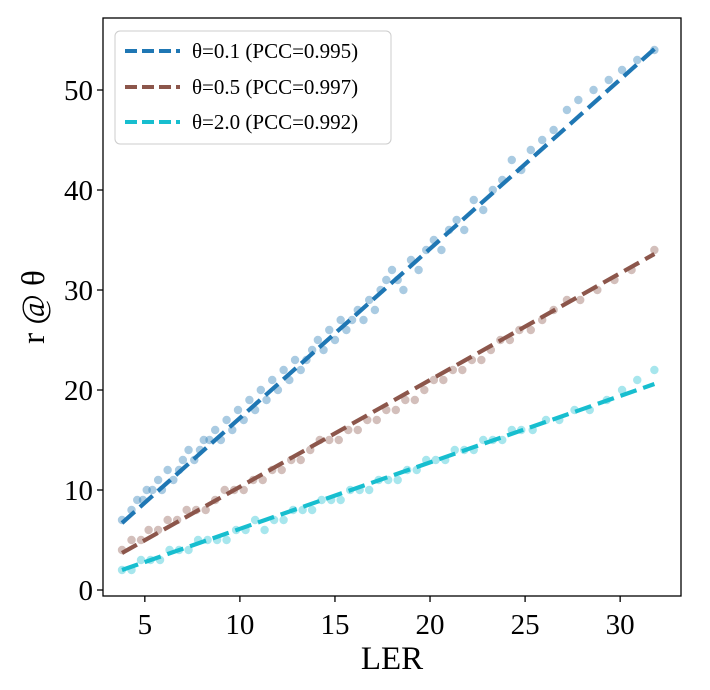 The height and width of the screenshot is (690, 710). I want to click on x-tick-label: 15, so click(334, 625).